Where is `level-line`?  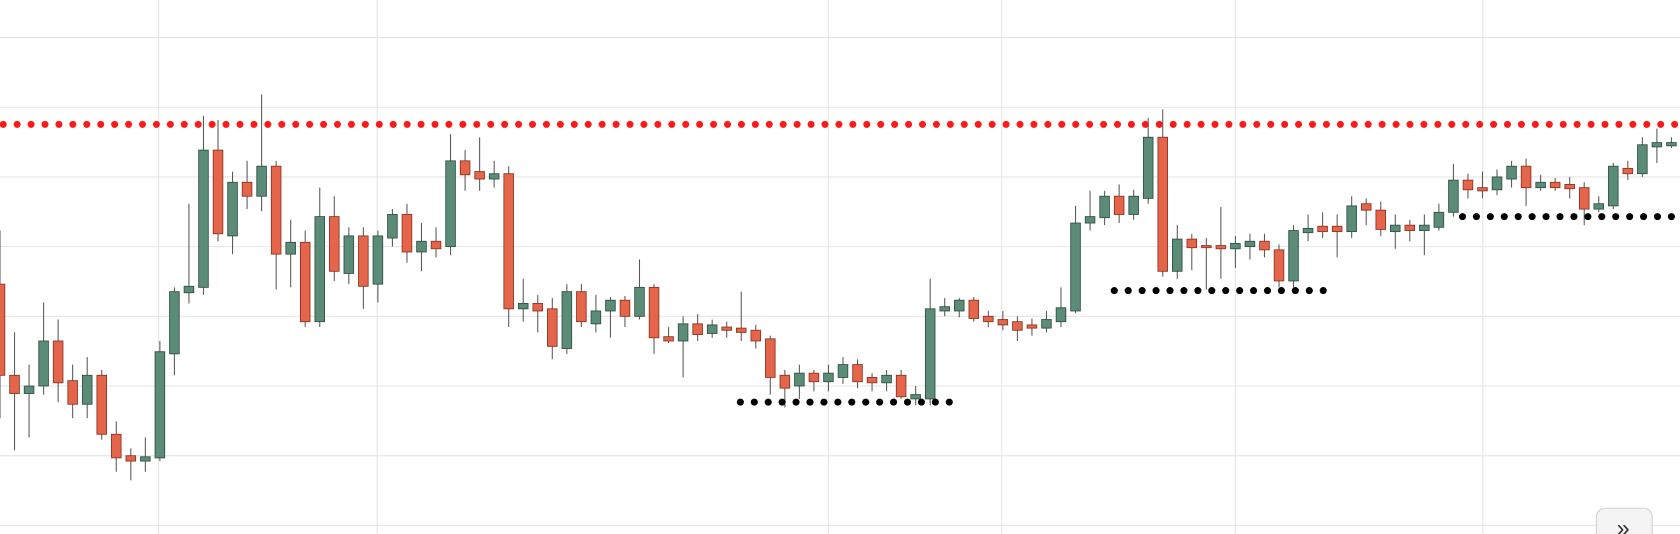 level-line is located at coordinates (1218, 291).